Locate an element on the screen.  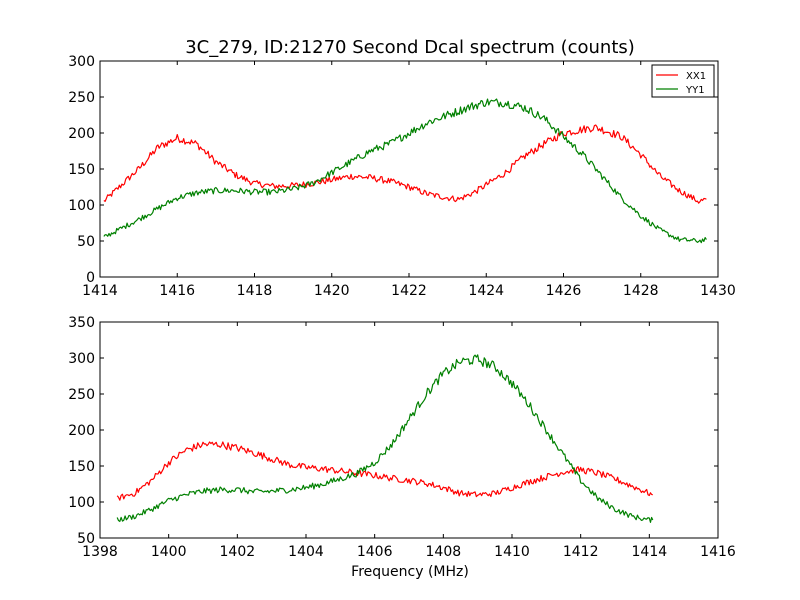
x-axis-label: Frequency (MHz) is located at coordinates (410, 572).